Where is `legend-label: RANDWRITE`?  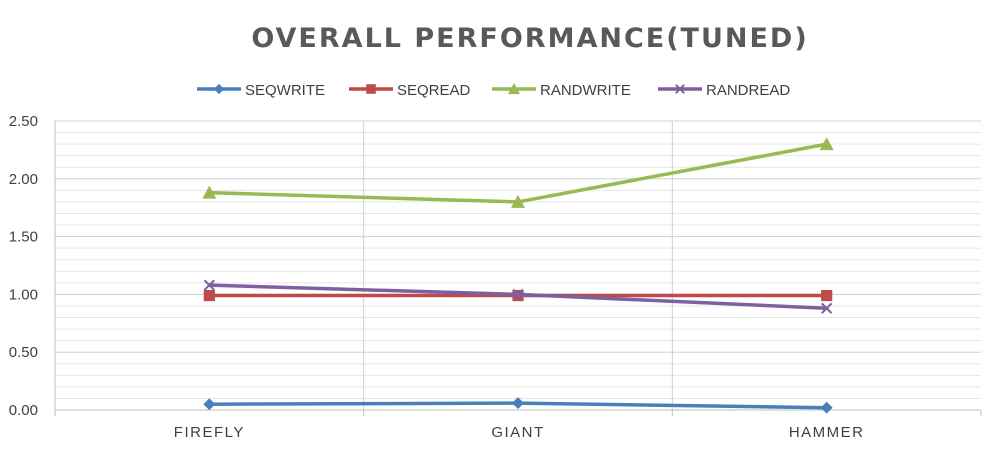 legend-label: RANDWRITE is located at coordinates (585, 90).